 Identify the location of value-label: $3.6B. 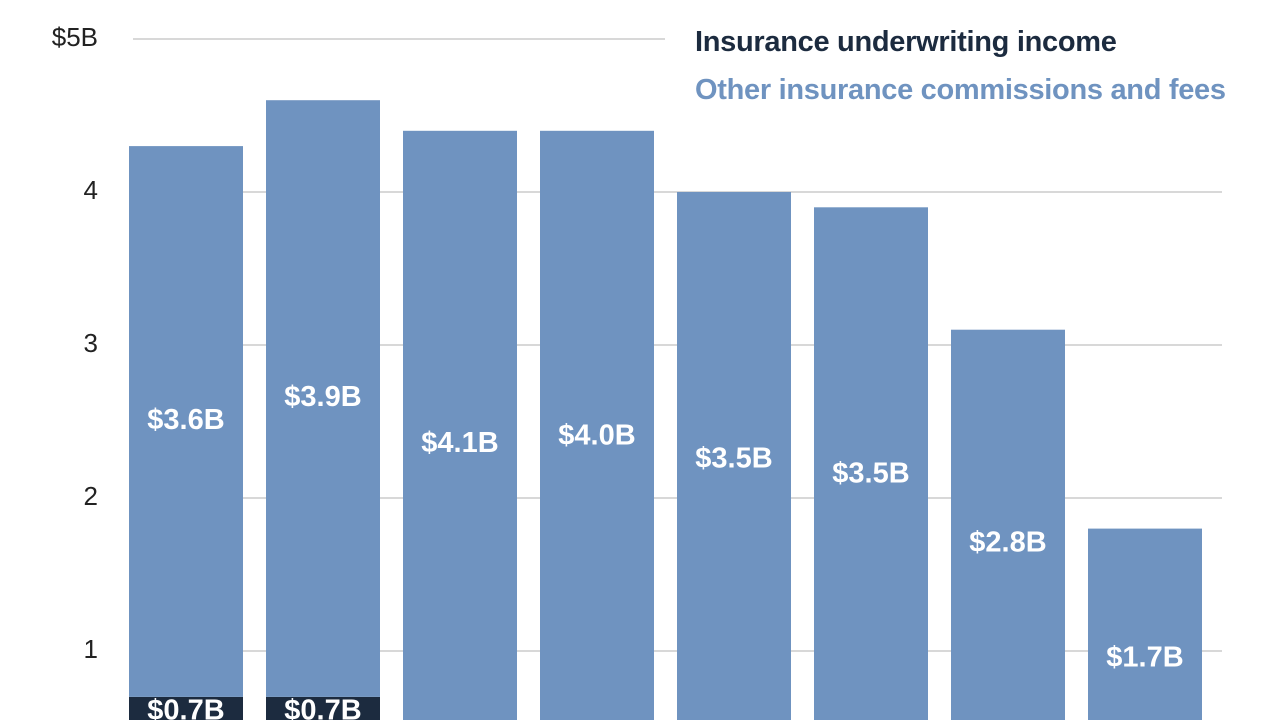
(185, 420).